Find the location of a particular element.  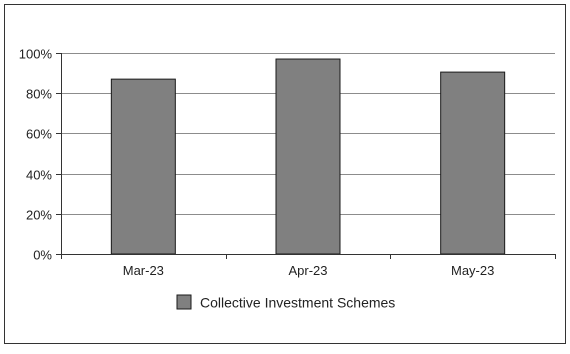

legend-label-collective-investment-schemes: Collective Investment Schemes is located at coordinates (297, 303).